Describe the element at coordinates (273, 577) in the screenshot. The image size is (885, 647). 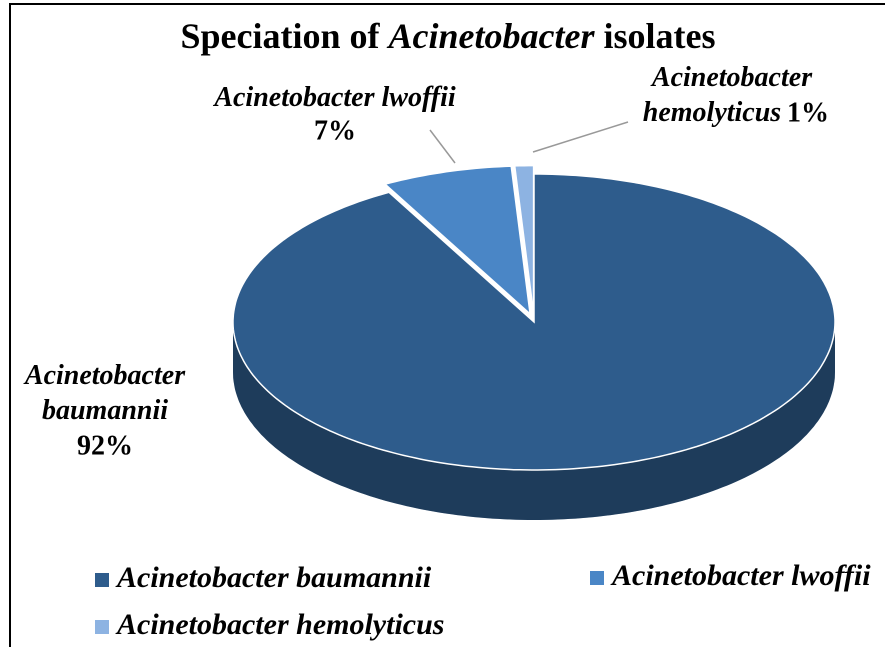
I see `legend-label: Acinetobacter baumannii` at that location.